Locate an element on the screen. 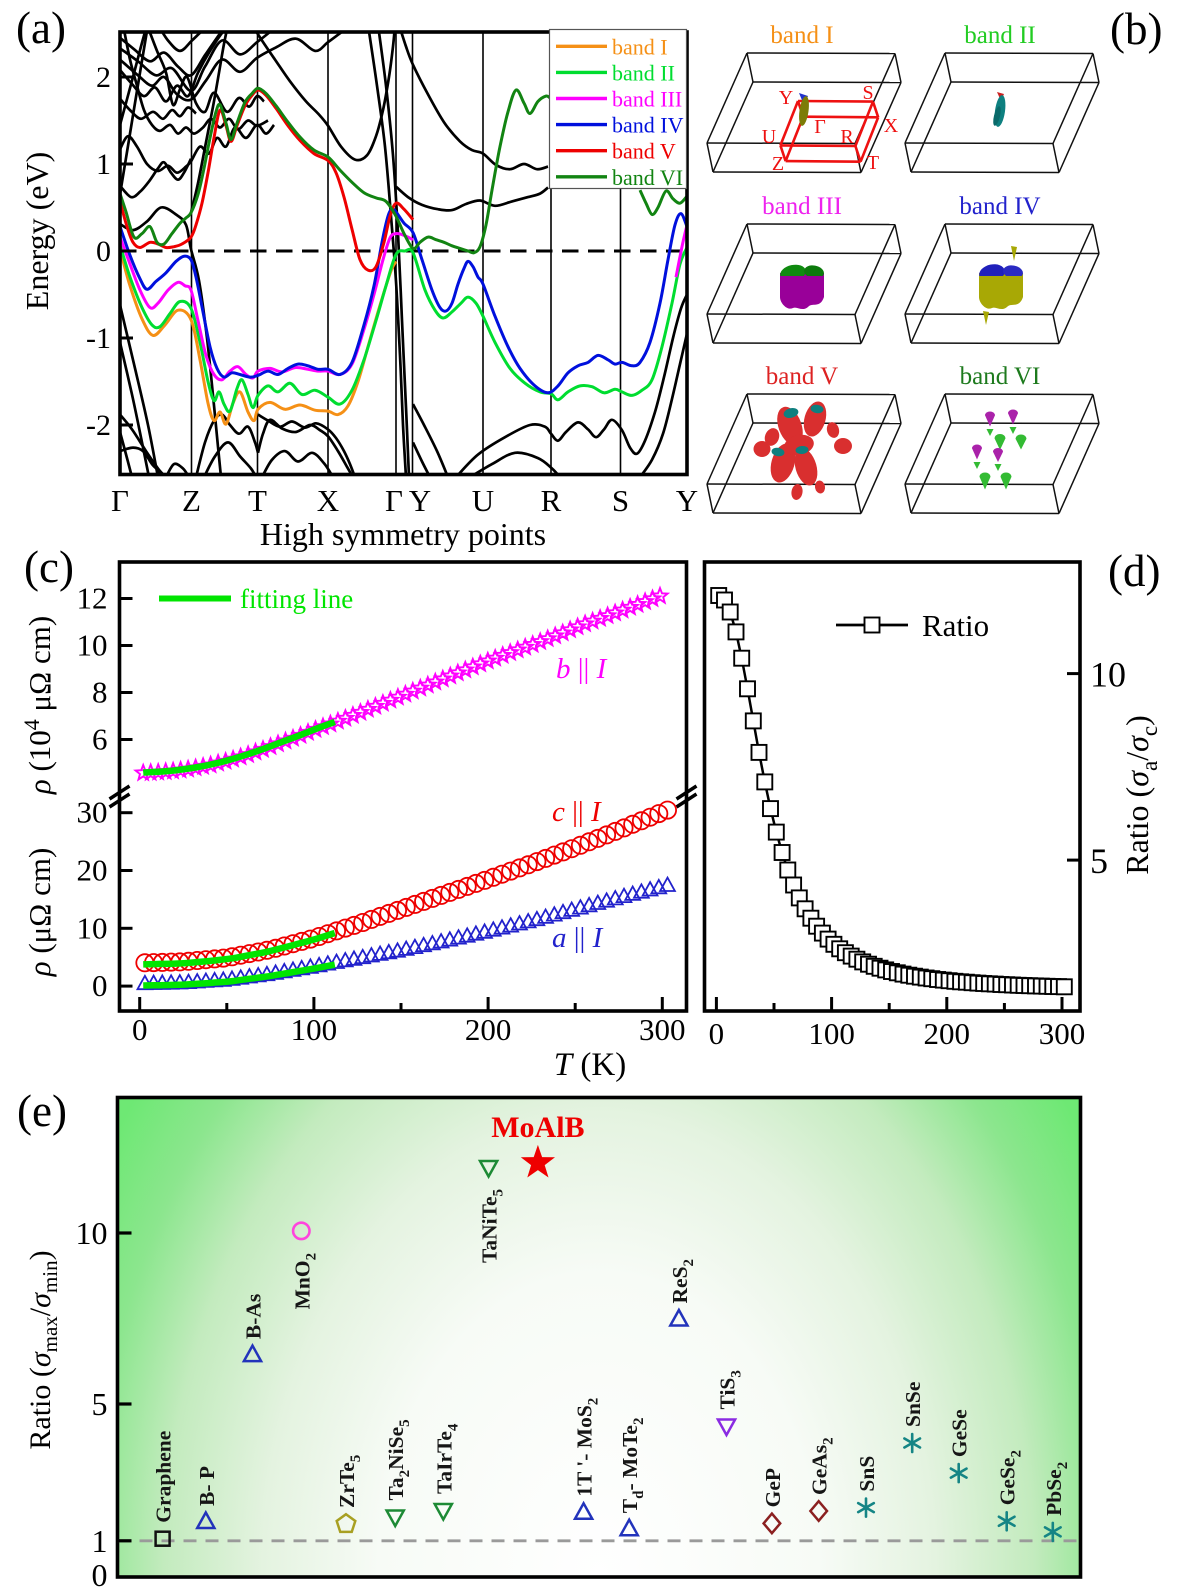 This screenshot has width=1188, height=1592. svg-text: 20 is located at coordinates (92, 870).